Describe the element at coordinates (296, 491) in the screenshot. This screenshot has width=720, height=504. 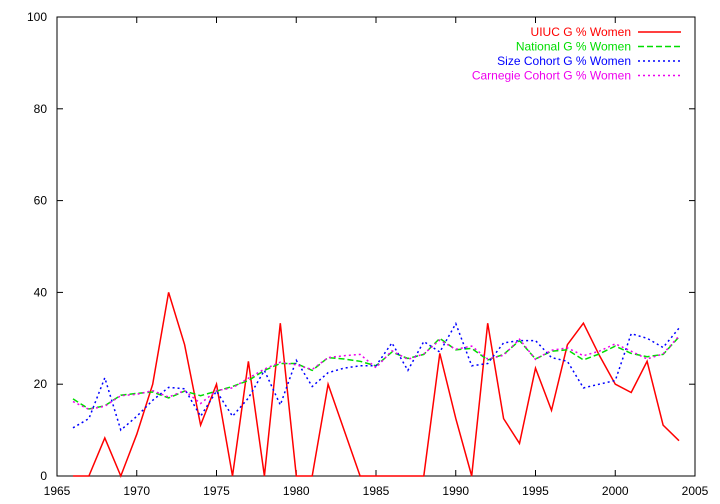
I see `x-tick-label: 1980` at that location.